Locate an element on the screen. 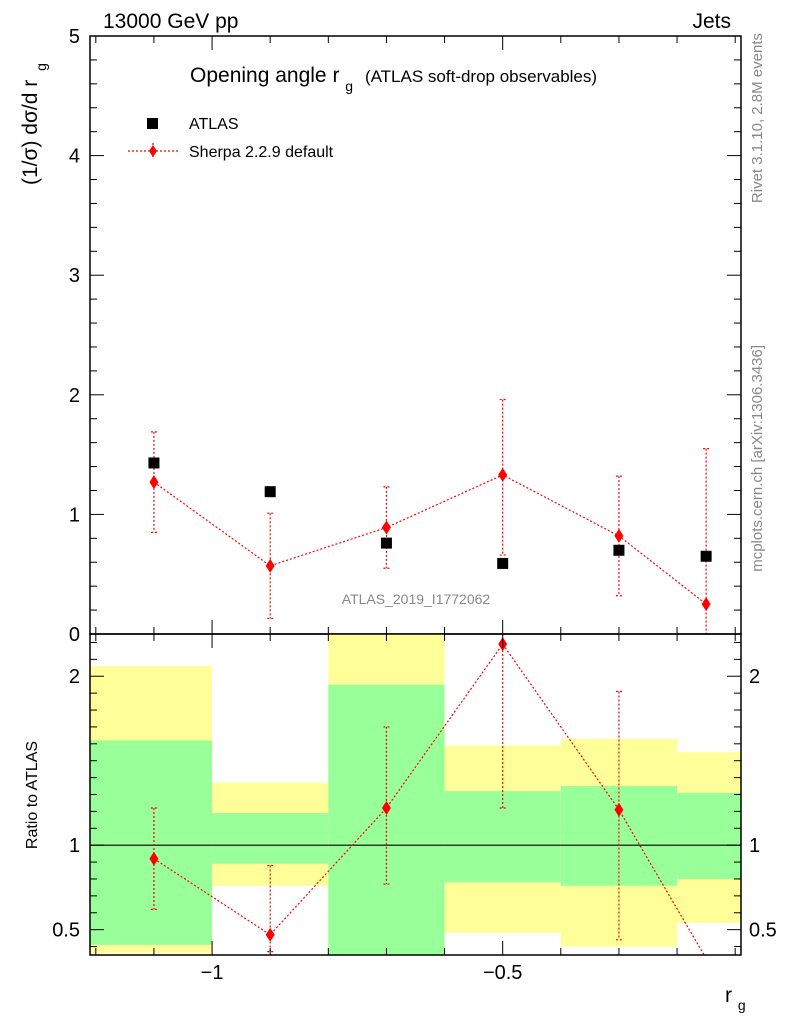  main-y-tick-label: 1 is located at coordinates (74, 515).